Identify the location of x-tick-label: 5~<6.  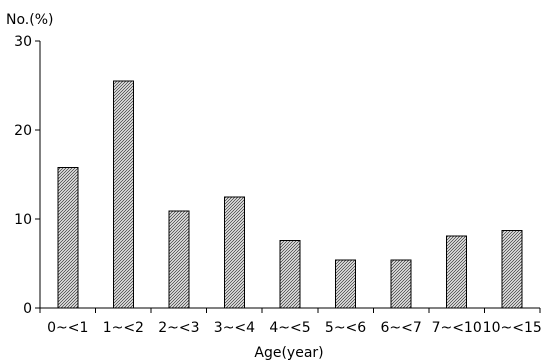
(345, 328).